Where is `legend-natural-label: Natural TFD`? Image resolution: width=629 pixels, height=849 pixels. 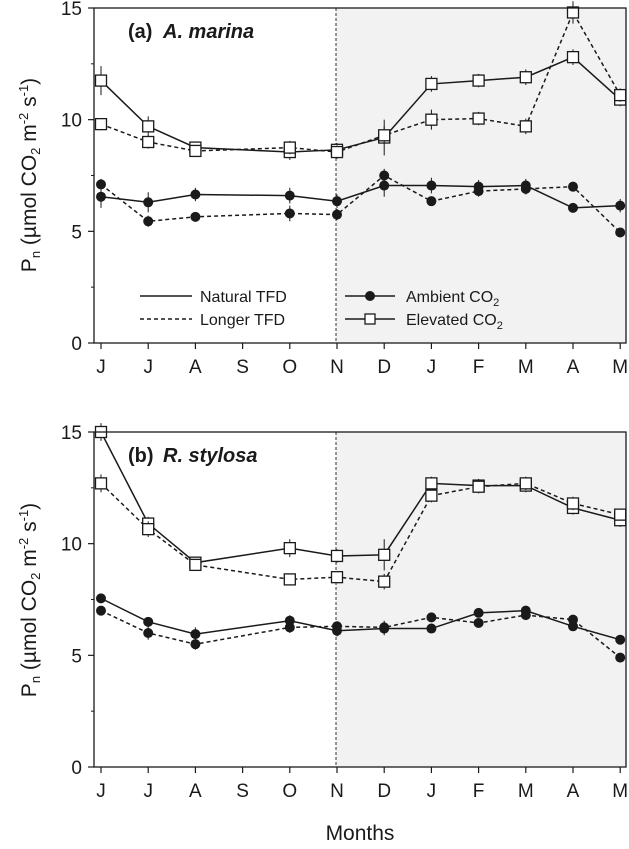
legend-natural-label: Natural TFD is located at coordinates (243, 297).